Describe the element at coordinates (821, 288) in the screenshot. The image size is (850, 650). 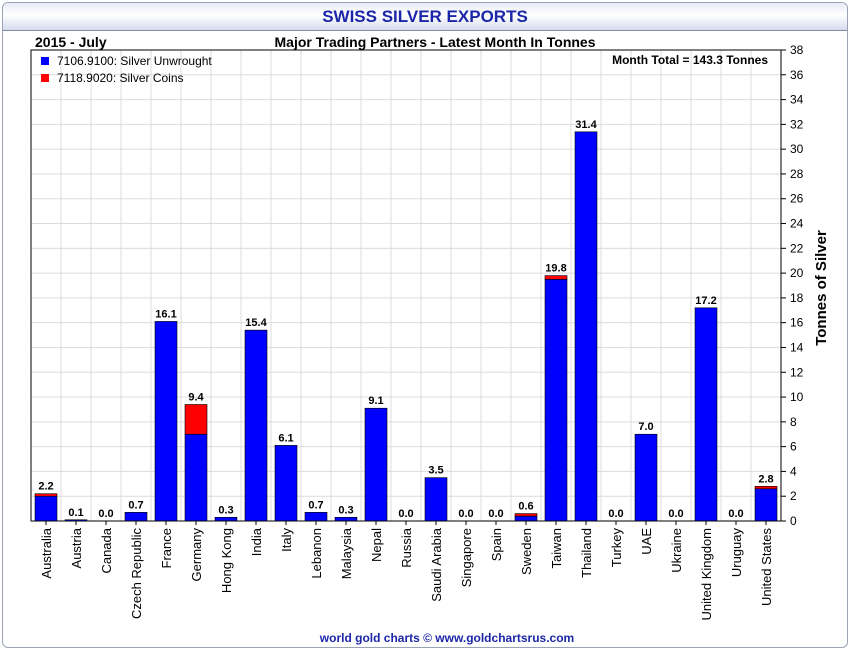
I see `y-axis-label: Tonnes of Silver` at that location.